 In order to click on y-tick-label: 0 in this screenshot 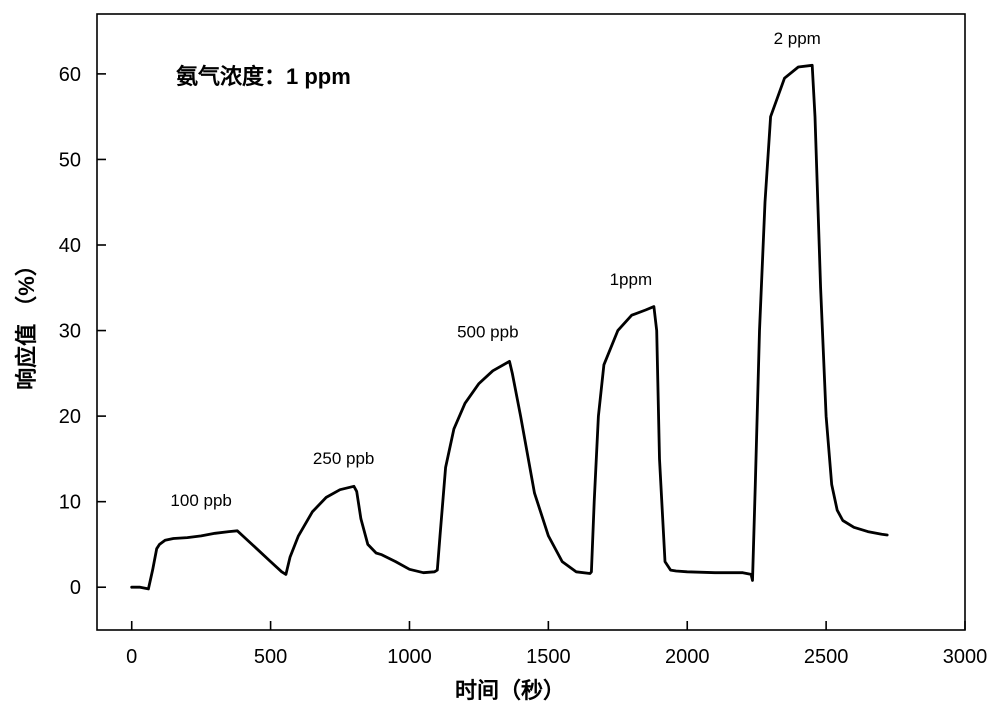, I will do `click(75, 588)`.